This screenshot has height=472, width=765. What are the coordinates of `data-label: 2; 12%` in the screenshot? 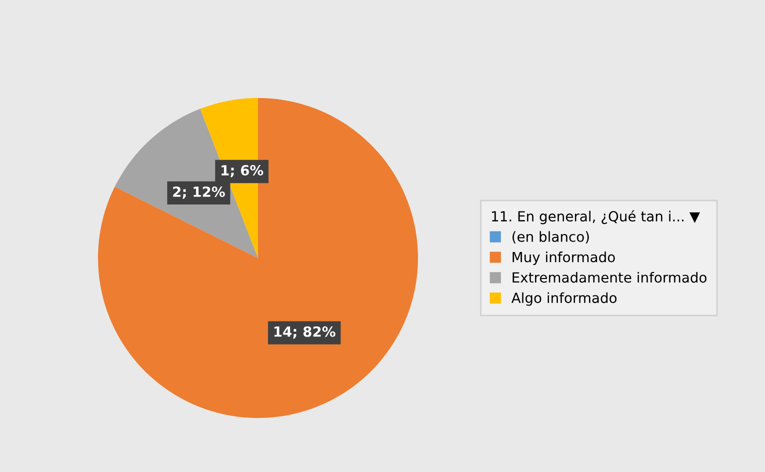 It's located at (199, 192).